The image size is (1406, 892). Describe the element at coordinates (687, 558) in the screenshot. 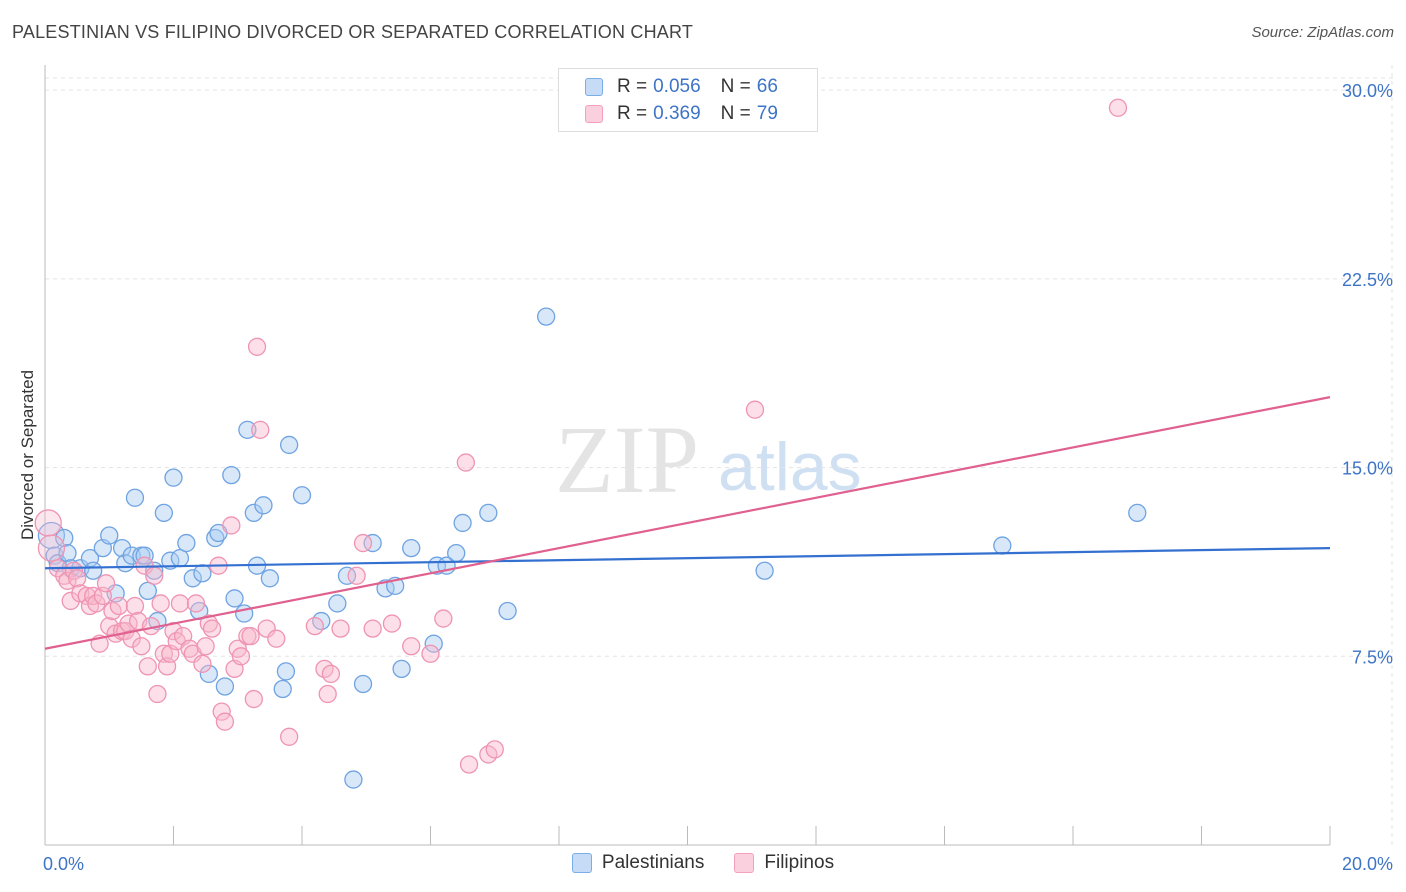

I see `trend-line-palestinians` at that location.